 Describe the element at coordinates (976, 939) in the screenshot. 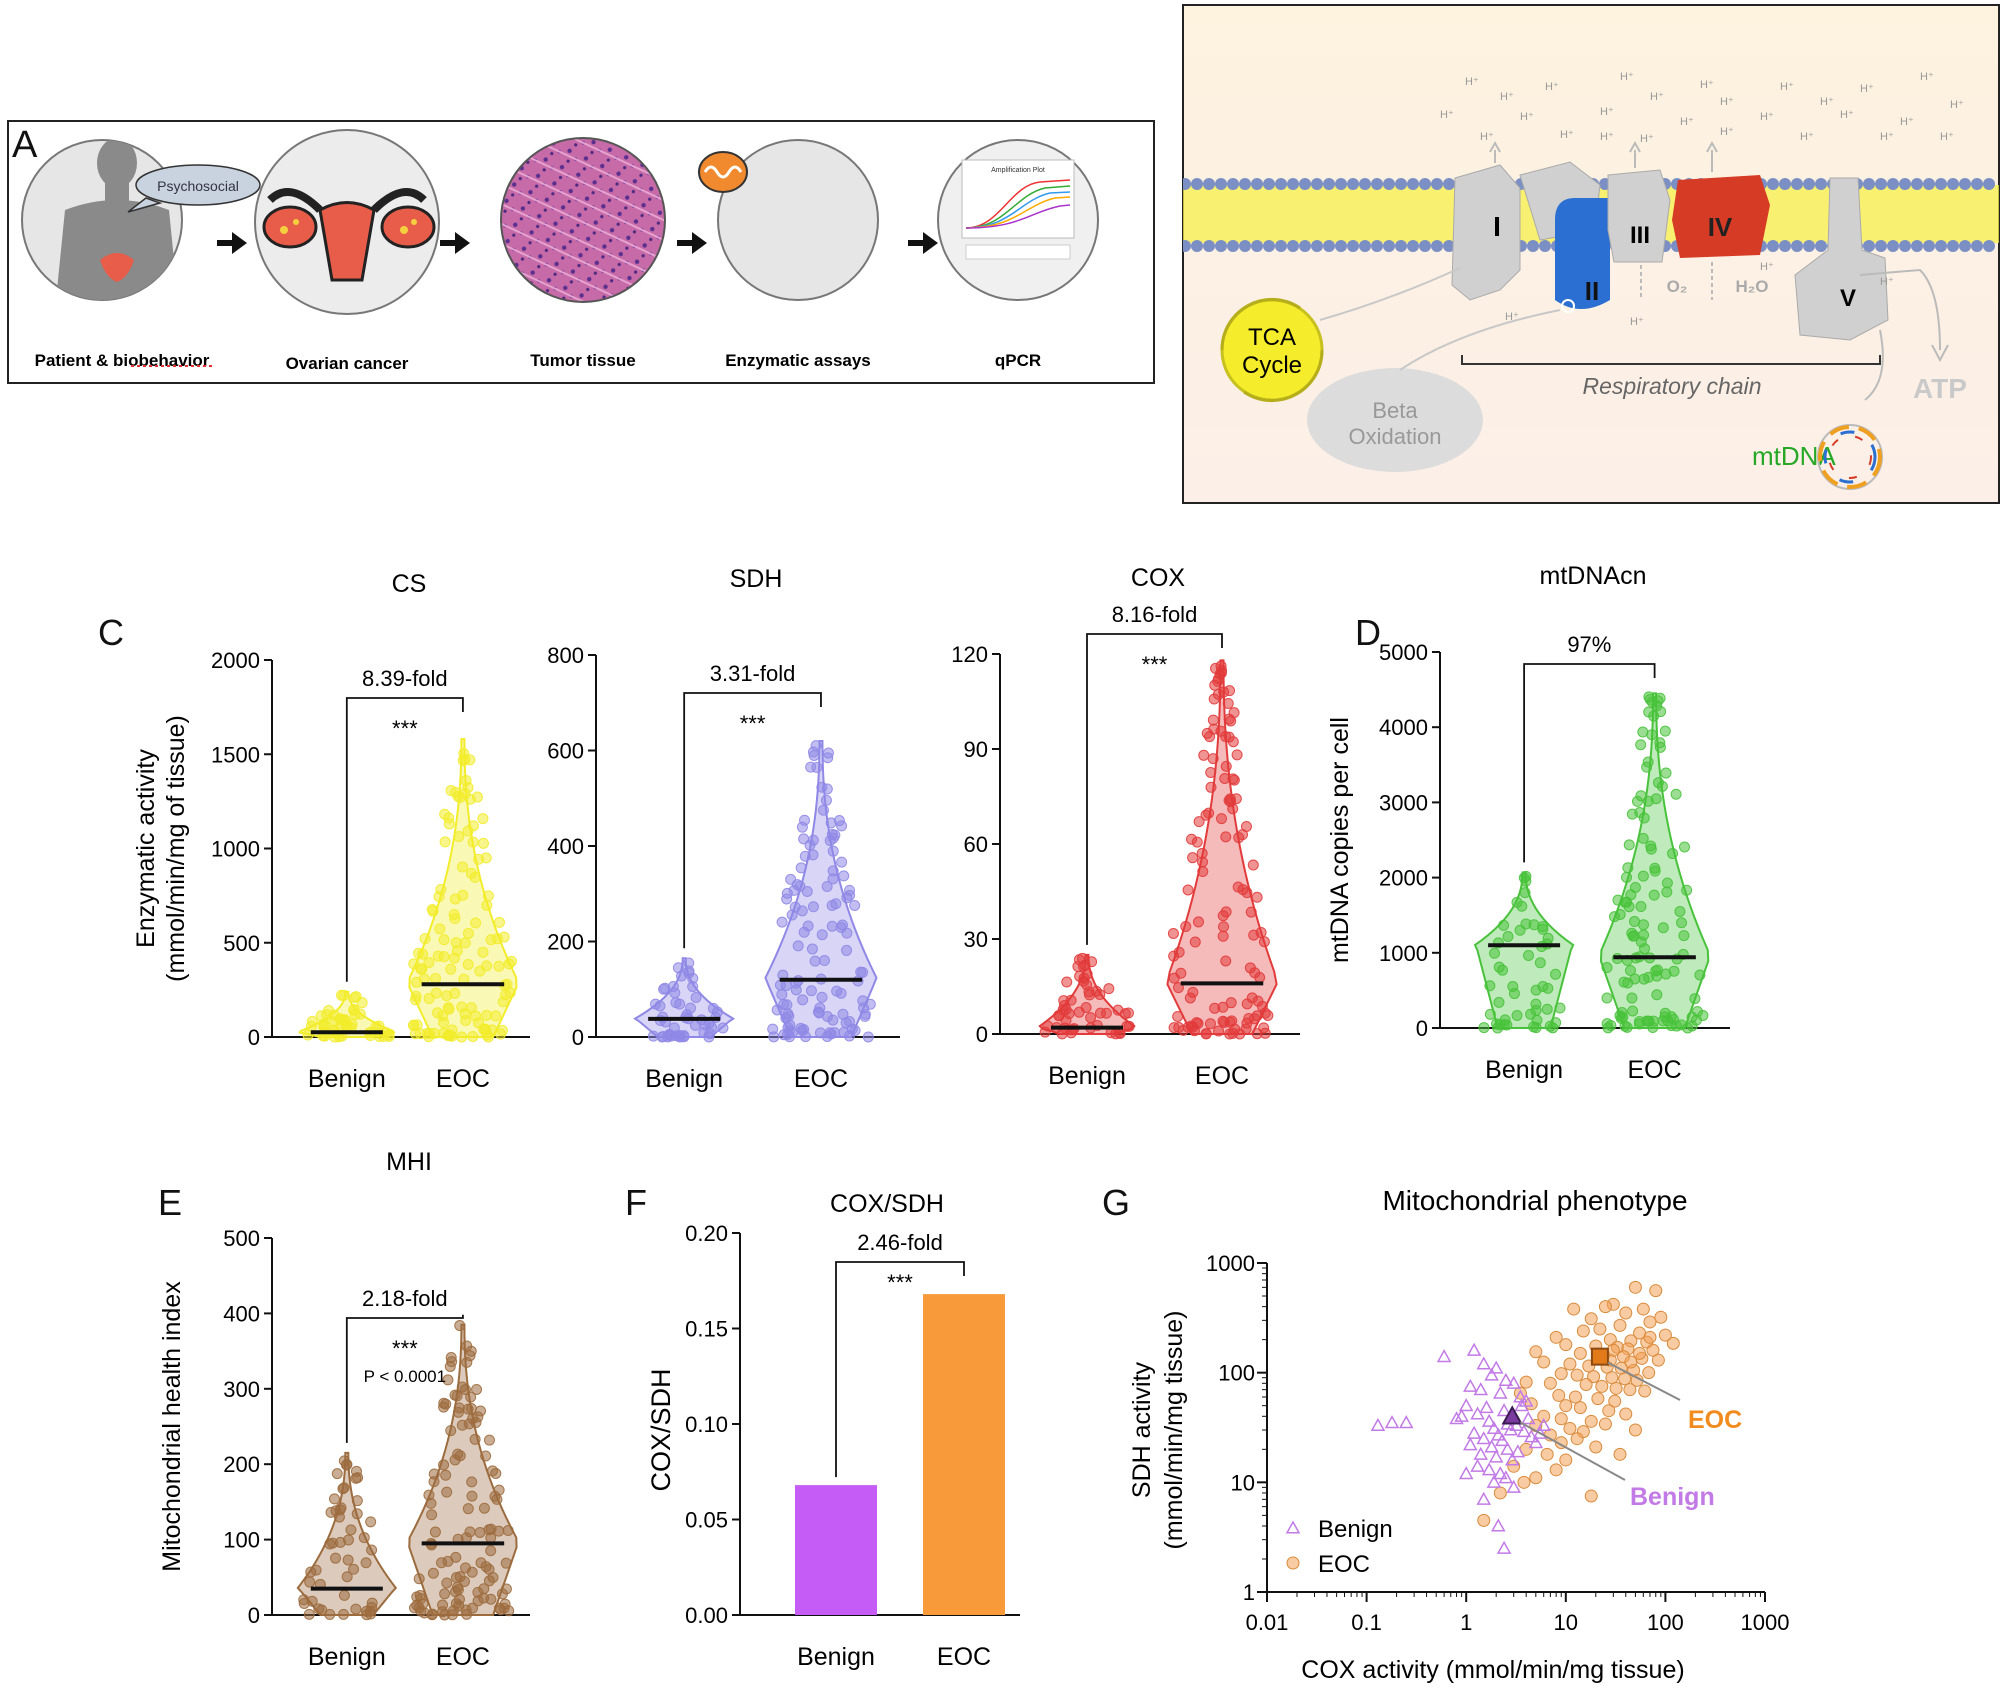

I see `y-tick-label: 30` at that location.